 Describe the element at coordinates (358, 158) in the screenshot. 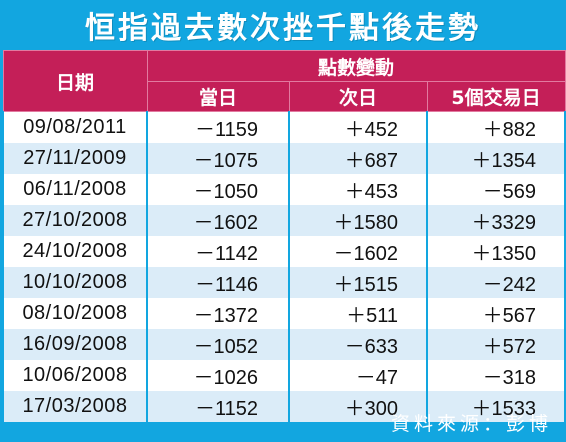

I see `next-day-cell: ＋687` at that location.